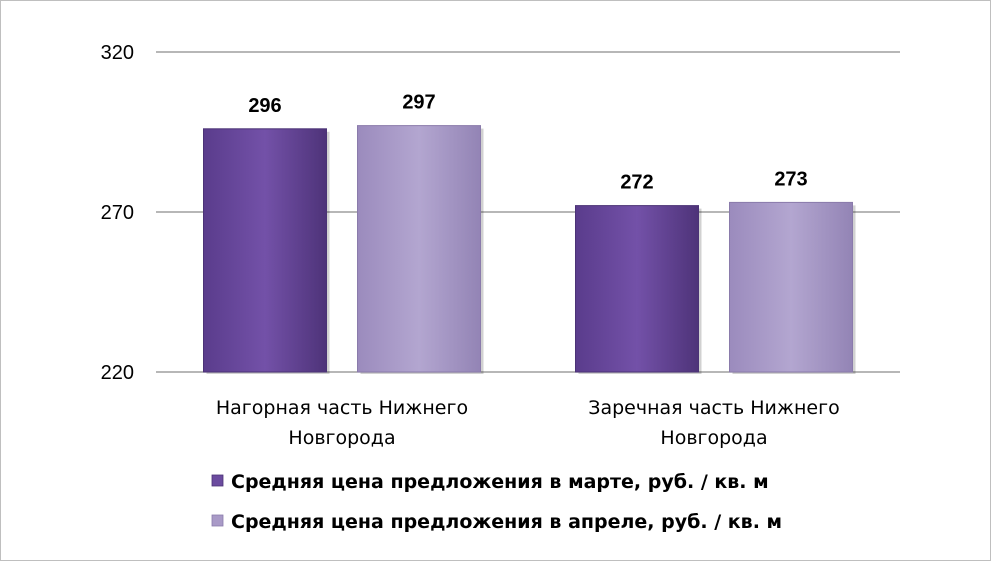  I want to click on y-tick-label: 320, so click(117, 53).